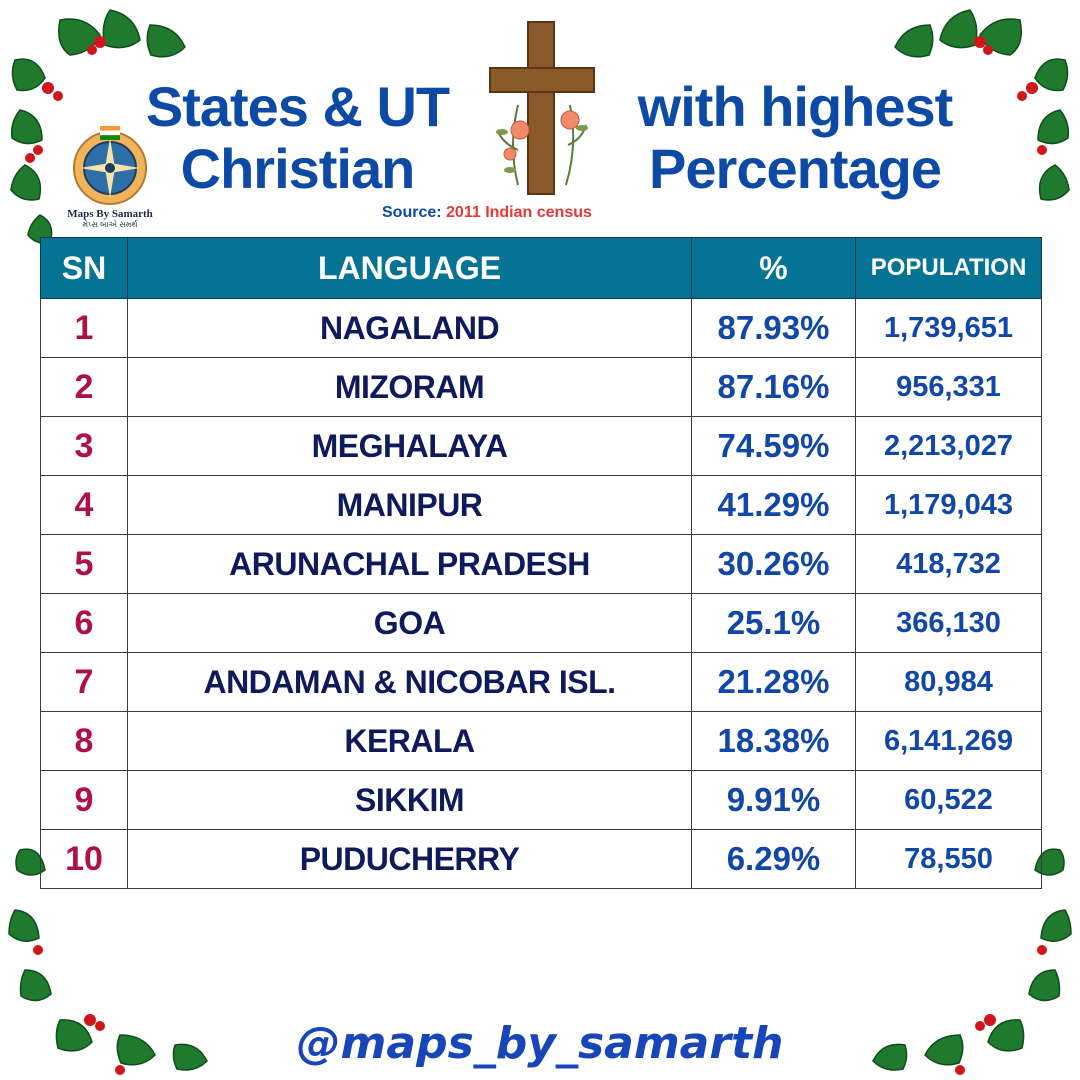 This screenshot has width=1080, height=1080. What do you see at coordinates (409, 564) in the screenshot?
I see `row-state-name: ARUNACHAL PRADESH` at bounding box center [409, 564].